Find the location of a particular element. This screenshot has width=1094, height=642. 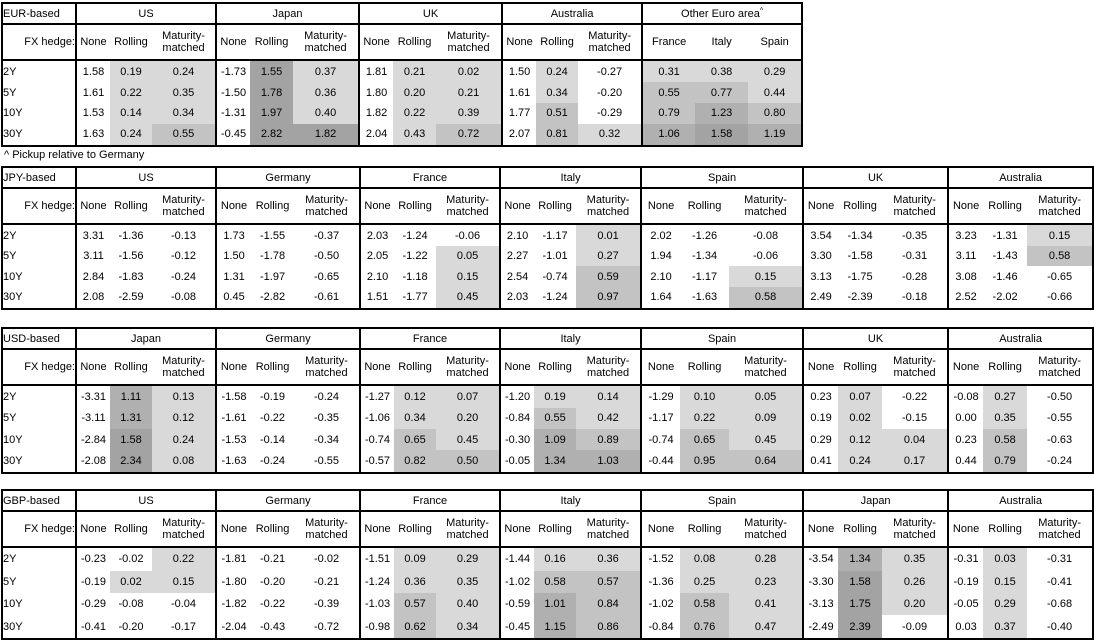

data-cell: 0.27 is located at coordinates (1005, 396).